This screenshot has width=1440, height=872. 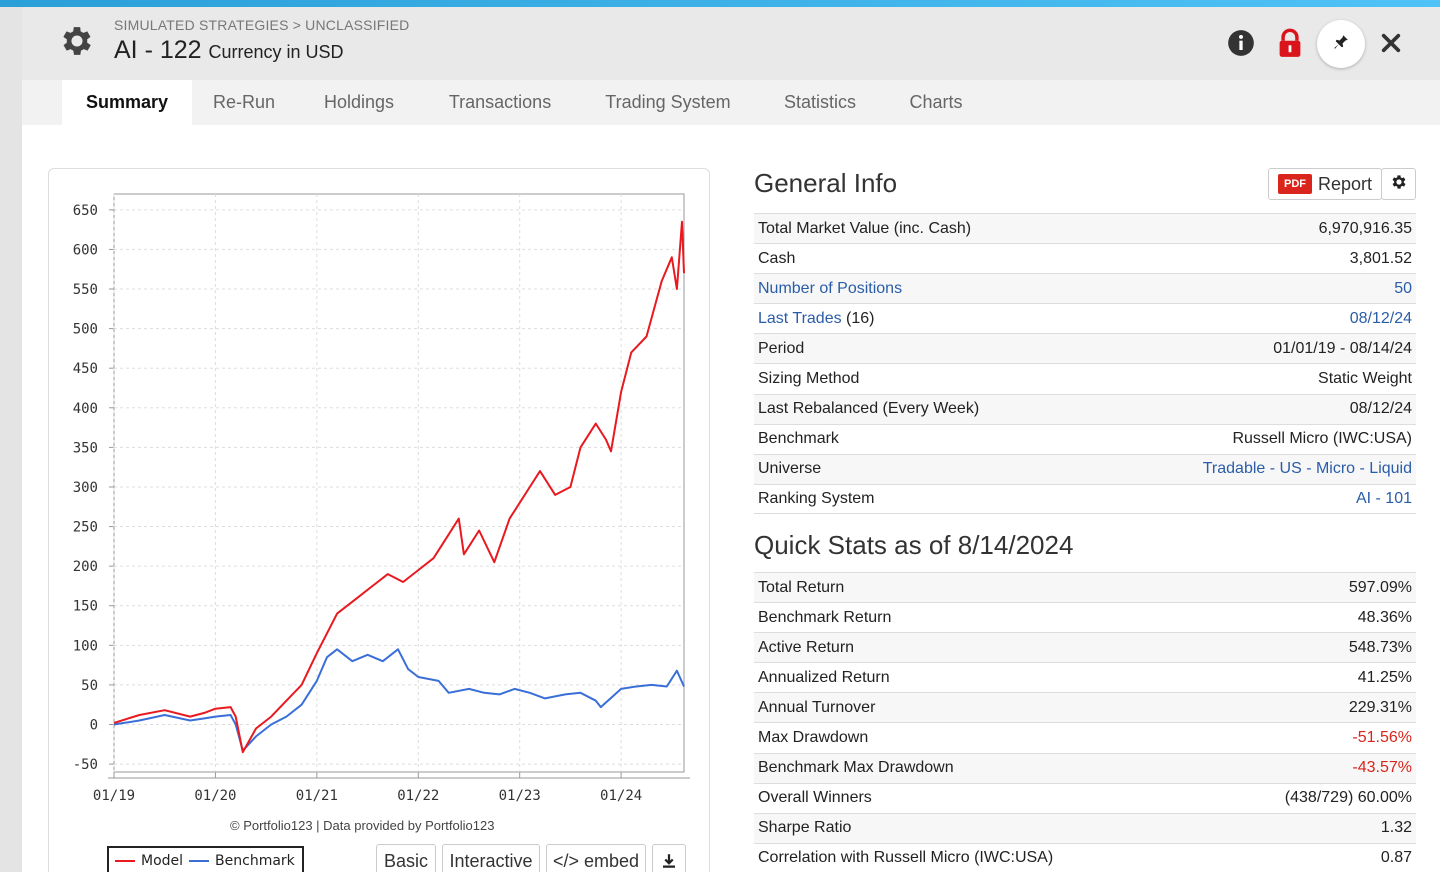 I want to click on x-tick-label: 01/22, so click(x=418, y=796).